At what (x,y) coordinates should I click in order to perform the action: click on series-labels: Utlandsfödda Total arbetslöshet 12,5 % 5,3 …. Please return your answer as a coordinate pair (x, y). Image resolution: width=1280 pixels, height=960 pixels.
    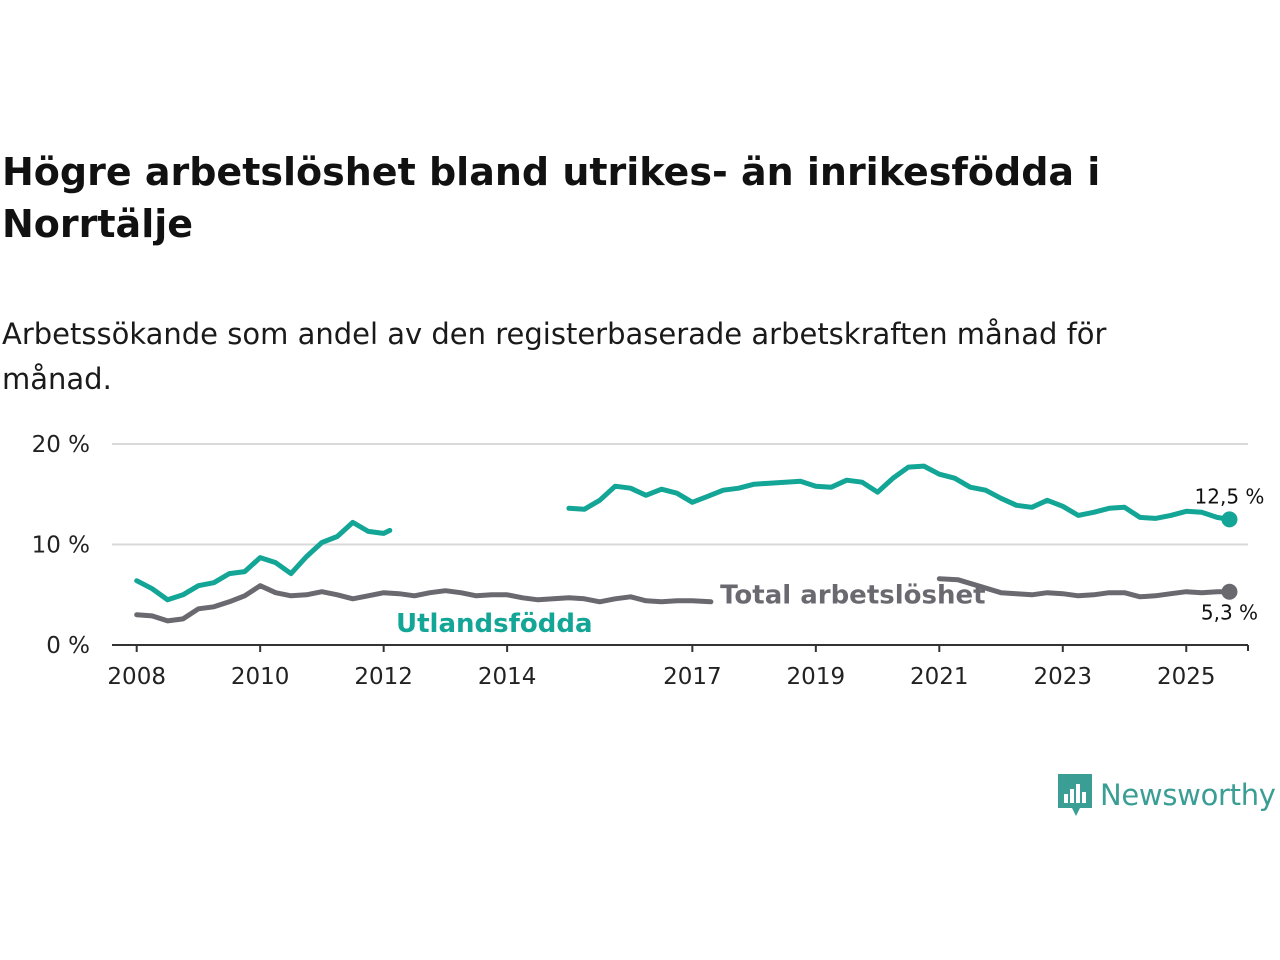
    Looking at the image, I should click on (830, 561).